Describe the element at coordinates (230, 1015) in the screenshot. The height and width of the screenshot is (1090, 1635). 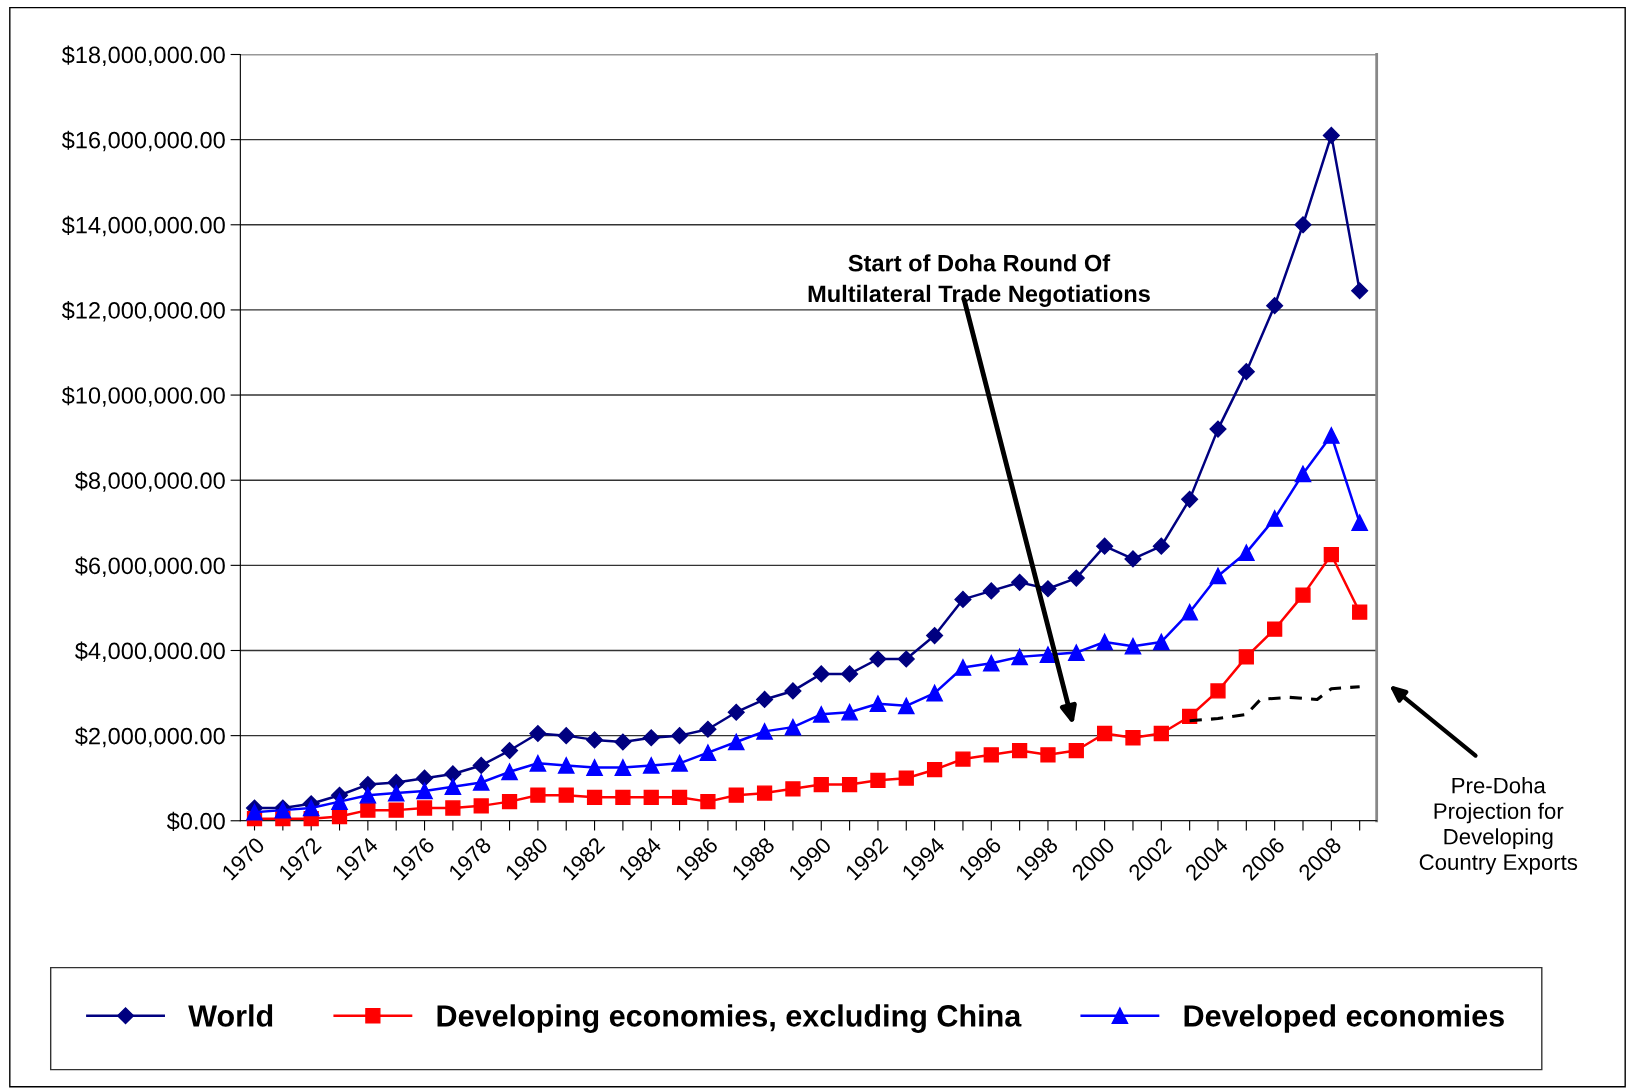
I see `legend-label: World` at that location.